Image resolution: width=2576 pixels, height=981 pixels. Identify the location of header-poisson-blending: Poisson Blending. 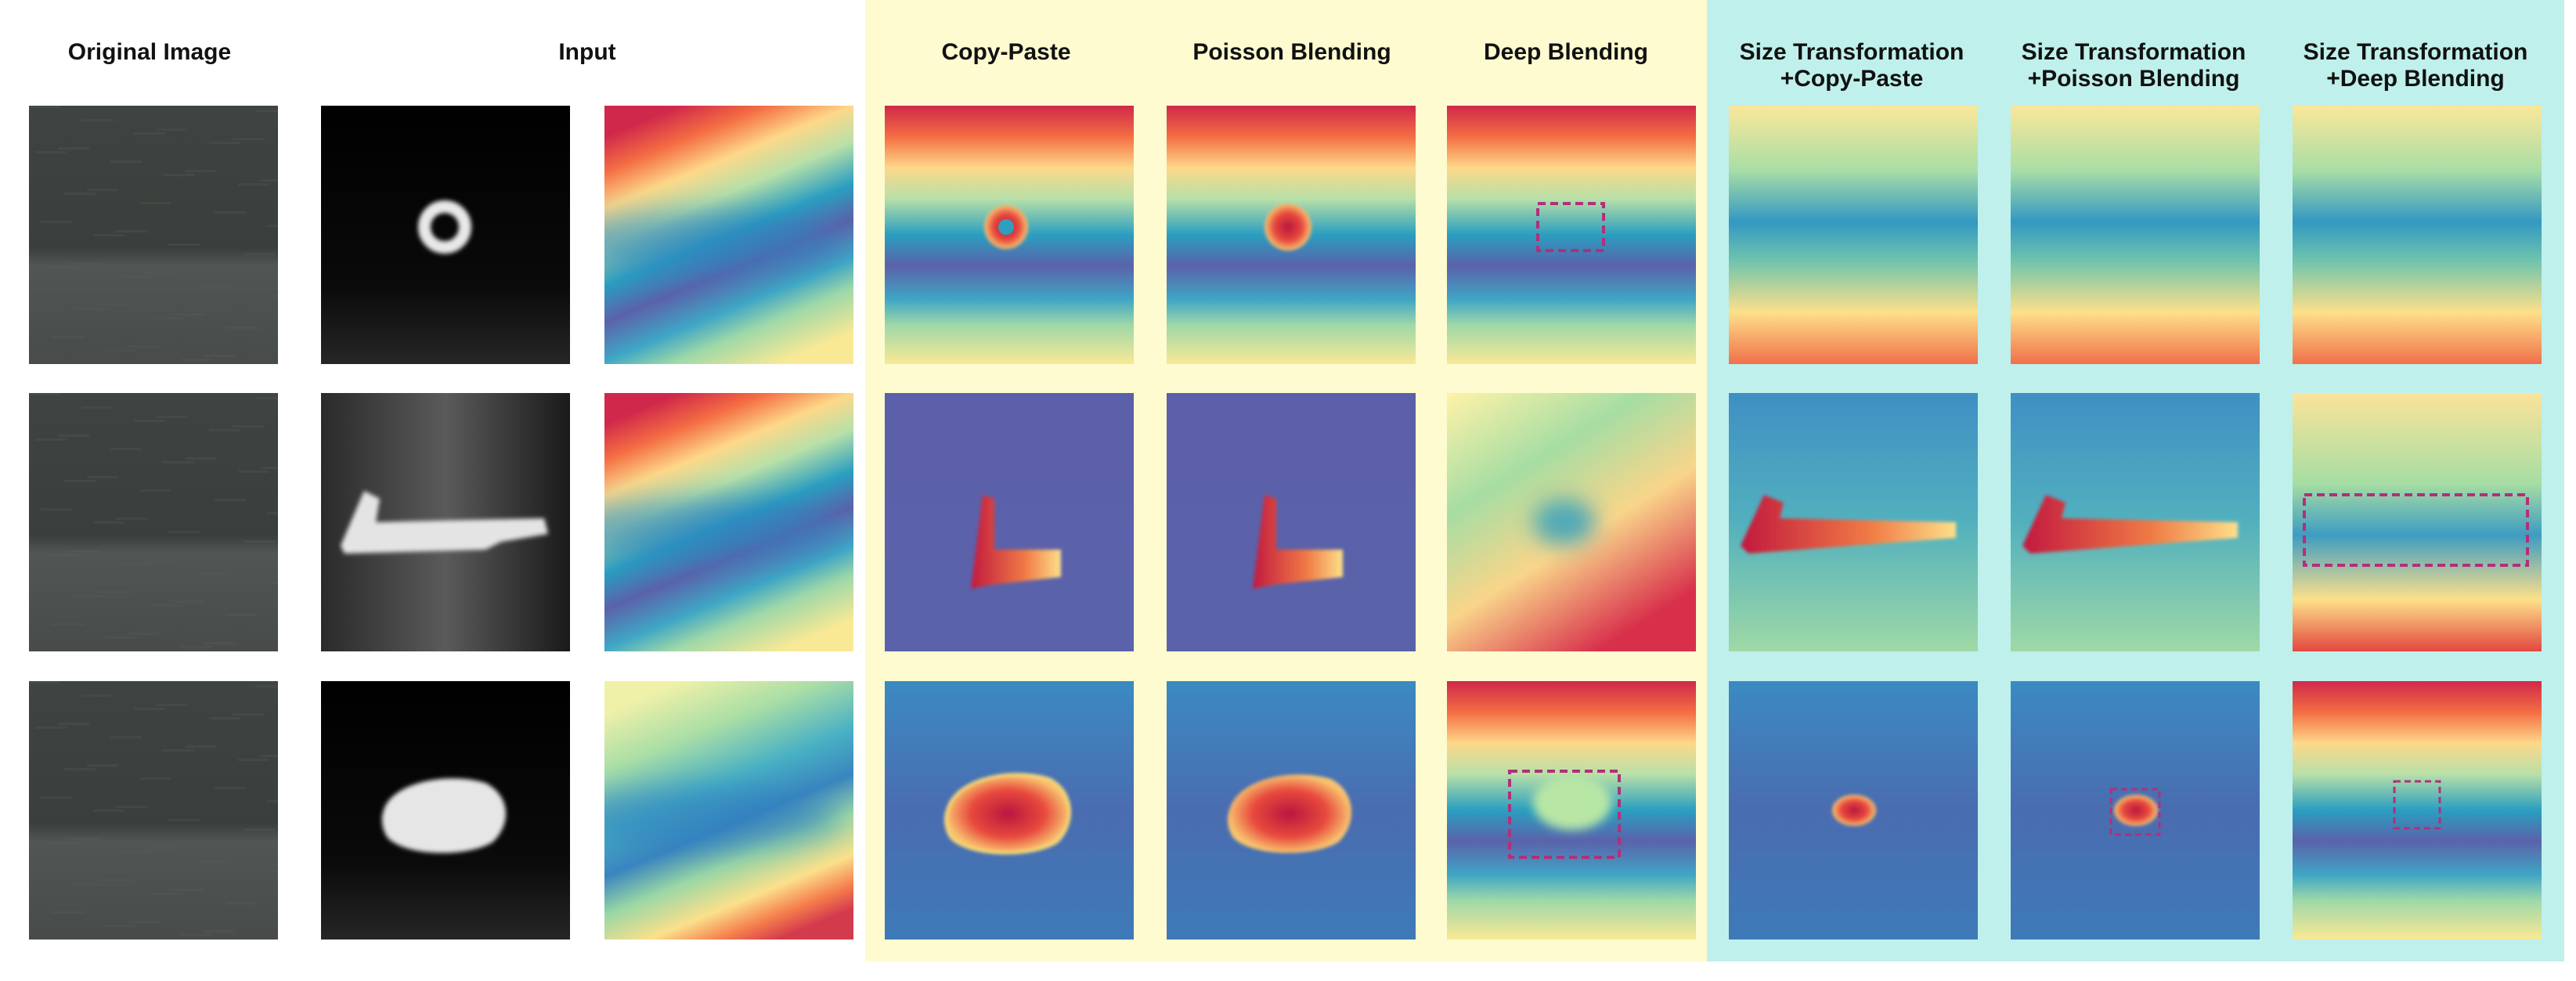
(1291, 52).